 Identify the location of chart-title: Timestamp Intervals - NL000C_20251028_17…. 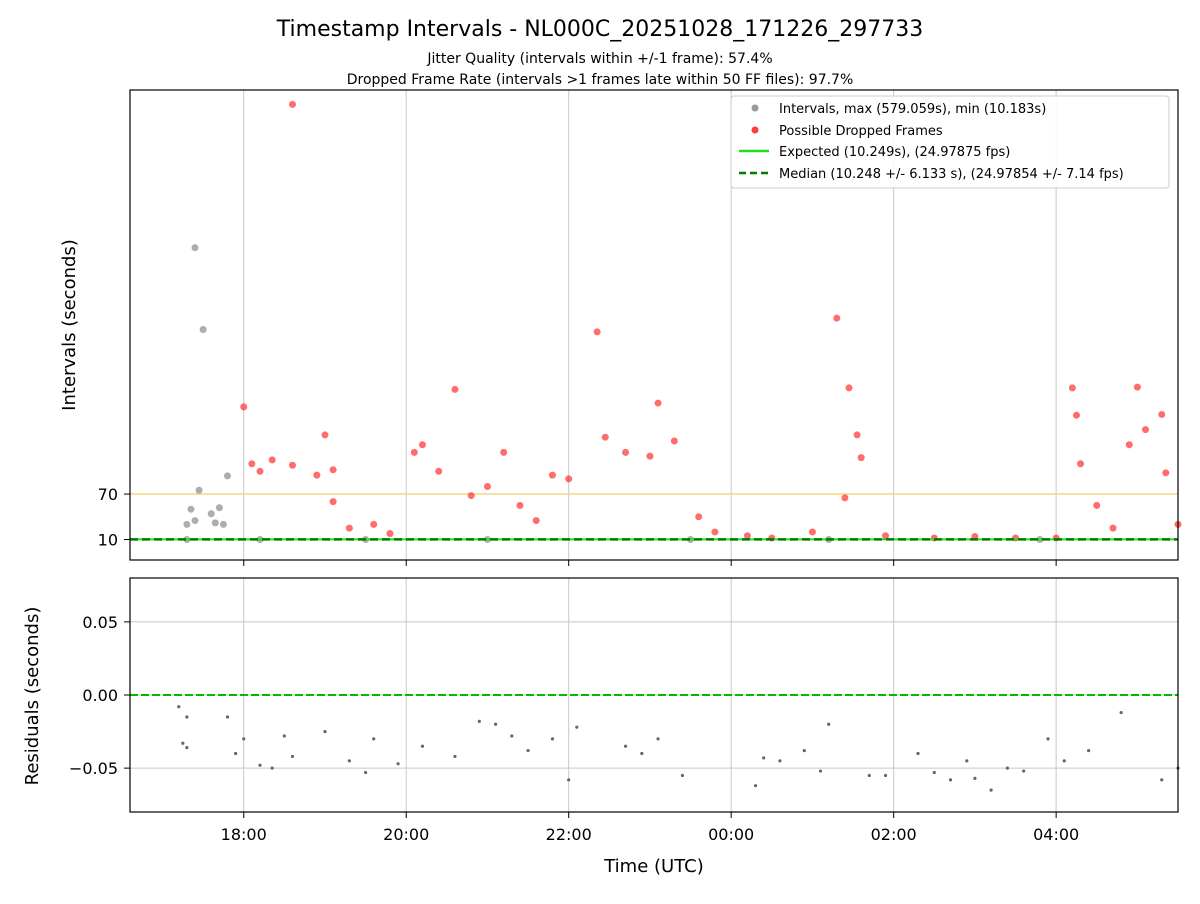
(599, 29).